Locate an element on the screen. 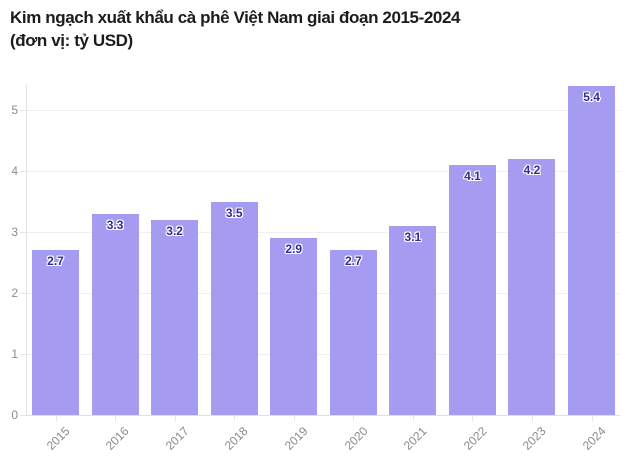 The width and height of the screenshot is (640, 463). bar-value-label-2022: 4.1 is located at coordinates (472, 175).